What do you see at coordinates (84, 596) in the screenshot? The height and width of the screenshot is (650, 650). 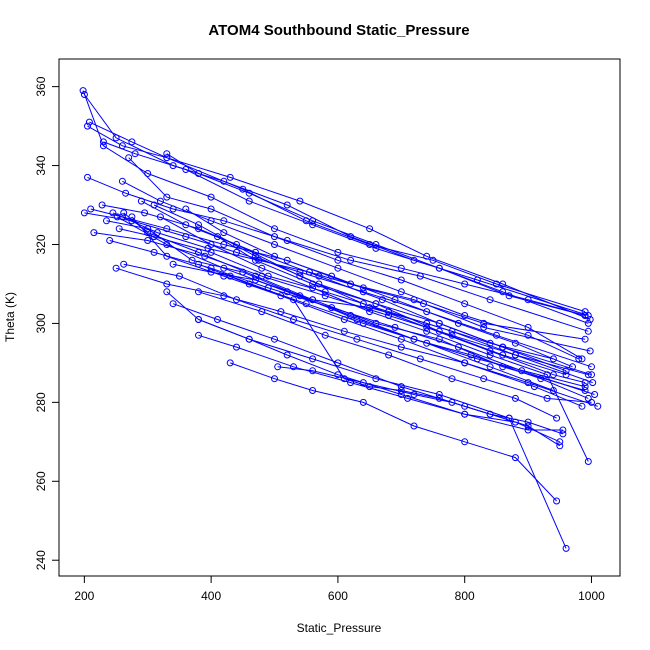 I see `x-tick-label: 200` at bounding box center [84, 596].